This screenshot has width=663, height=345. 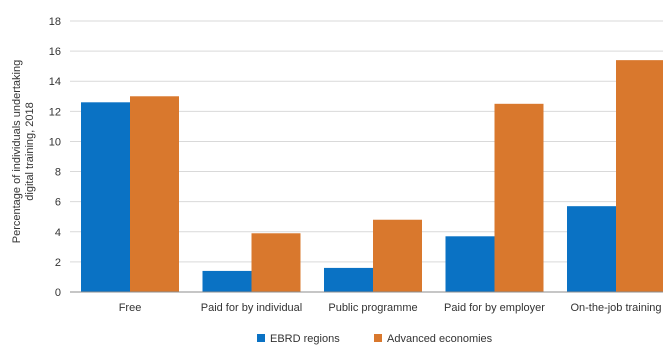 What do you see at coordinates (55, 82) in the screenshot?
I see `y-tick-label: 14` at bounding box center [55, 82].